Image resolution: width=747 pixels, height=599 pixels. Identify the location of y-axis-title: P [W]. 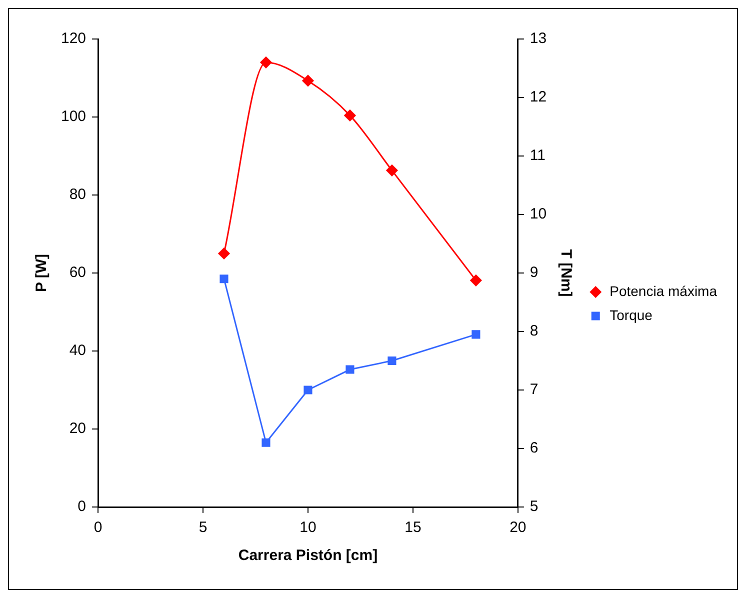
(41, 273).